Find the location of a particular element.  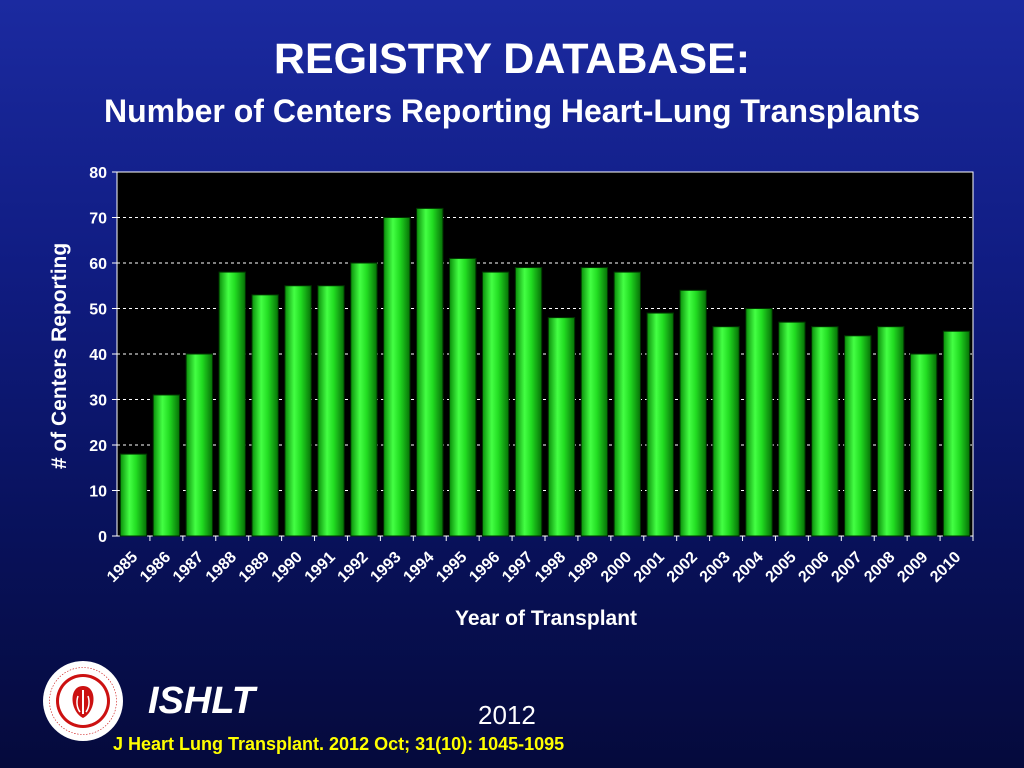

x-tick-label: 2008 is located at coordinates (879, 567).